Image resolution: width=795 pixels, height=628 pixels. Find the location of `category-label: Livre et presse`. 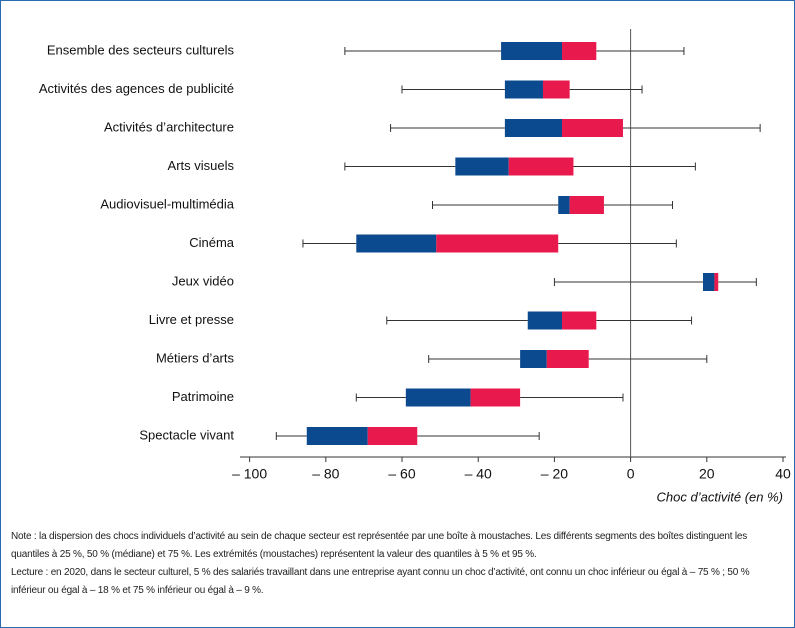

category-label: Livre et presse is located at coordinates (191, 319).